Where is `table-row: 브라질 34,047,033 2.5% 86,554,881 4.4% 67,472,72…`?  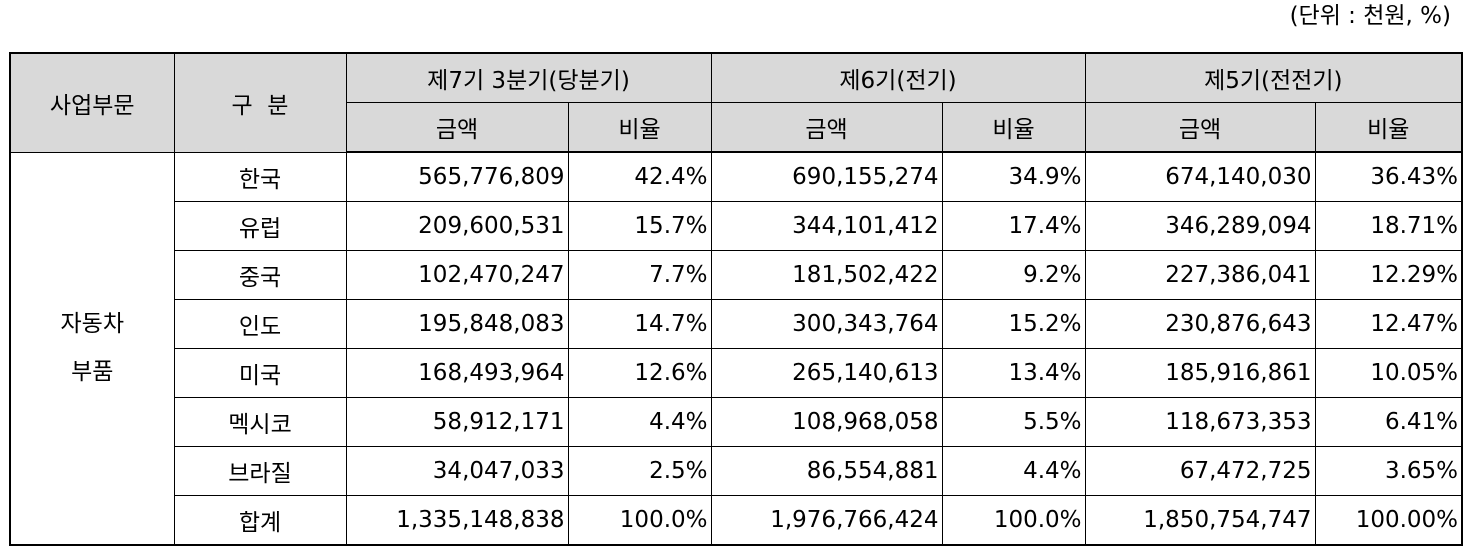 table-row: 브라질 34,047,033 2.5% 86,554,881 4.4% 67,472,72… is located at coordinates (736, 471).